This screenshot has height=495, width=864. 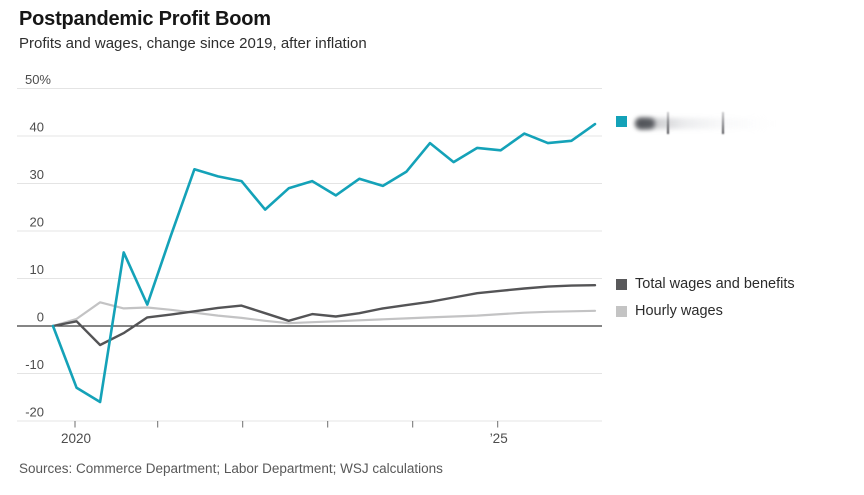 I want to click on y-axis-label: 30, so click(x=37, y=174).